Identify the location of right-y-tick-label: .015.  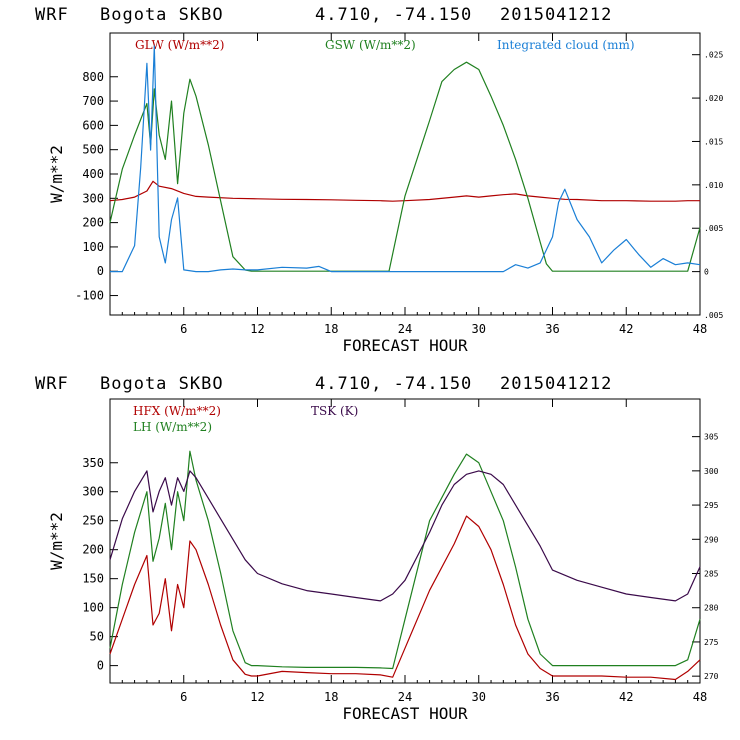
(713, 141).